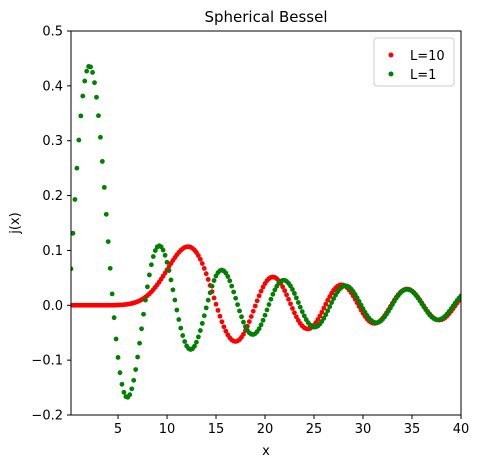 The image size is (479, 468). What do you see at coordinates (15, 223) in the screenshot?
I see `y-axis-label: j(x)` at bounding box center [15, 223].